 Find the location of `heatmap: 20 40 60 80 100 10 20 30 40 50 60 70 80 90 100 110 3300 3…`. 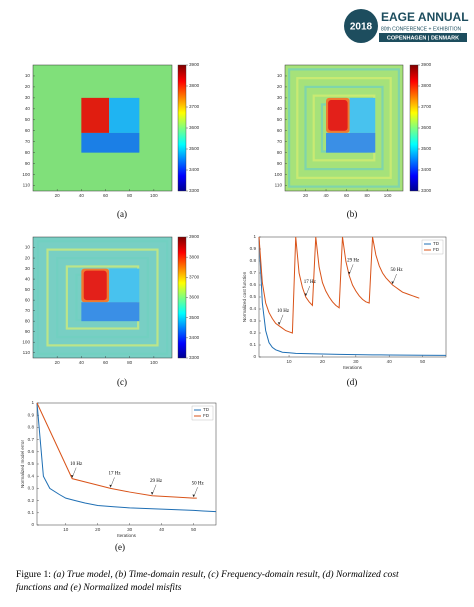

heatmap: 20 40 60 80 100 10 20 30 40 50 60 70 80 90 100 110 3300 3… is located at coordinates (110, 130).